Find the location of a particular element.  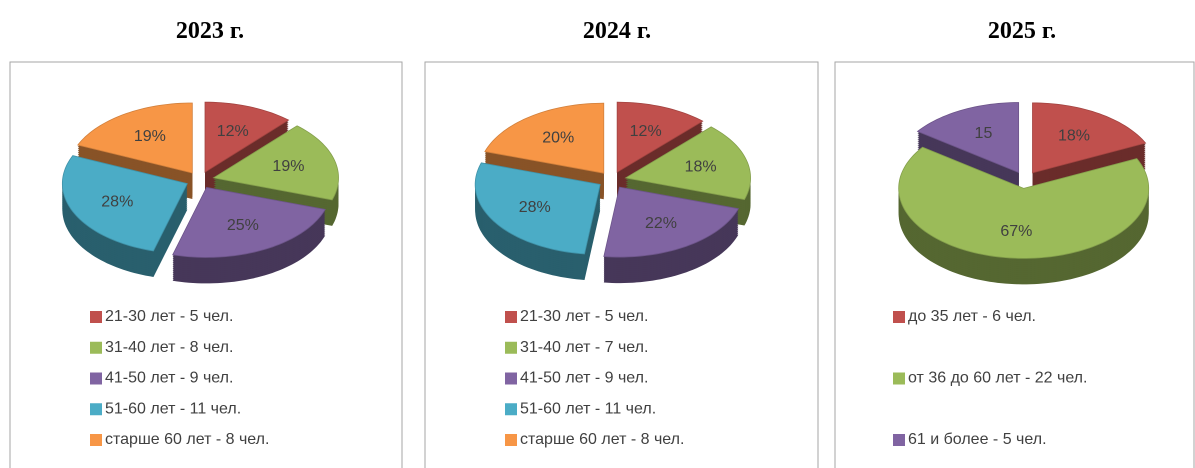

chart-title: 2025 г. is located at coordinates (1022, 31).